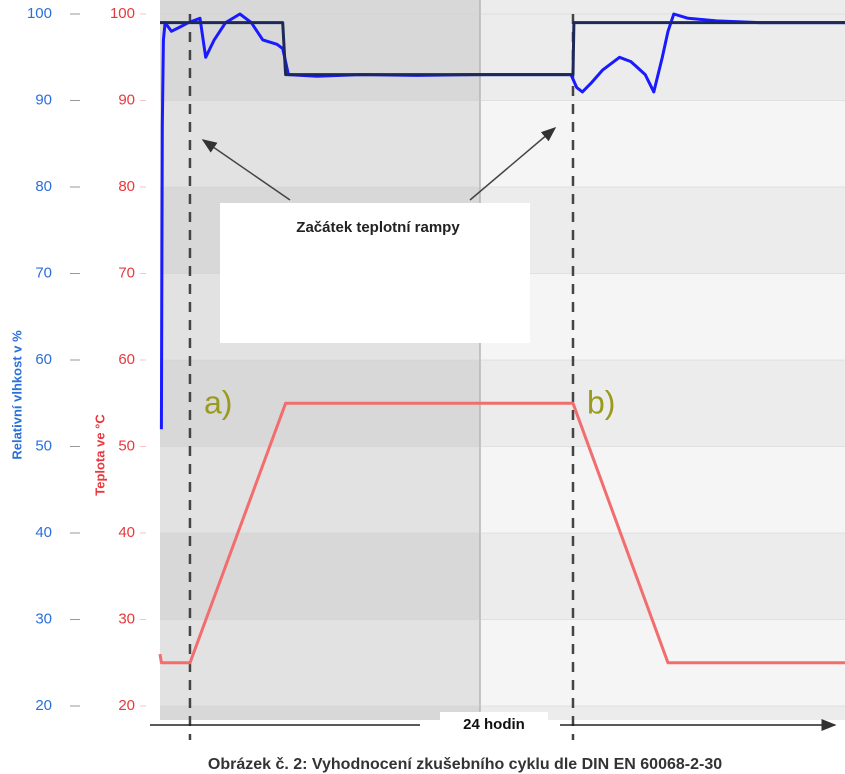 This screenshot has width=845, height=774. I want to click on y2-tick-label: 50, so click(126, 445).